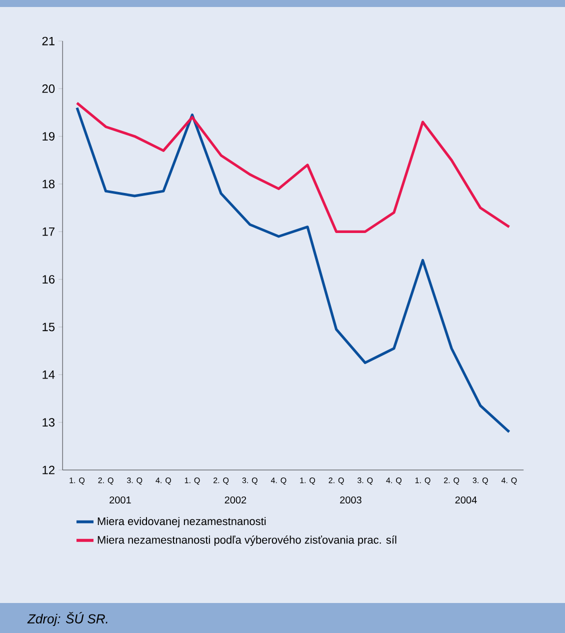 The image size is (565, 633). I want to click on text: 2003, so click(351, 500).